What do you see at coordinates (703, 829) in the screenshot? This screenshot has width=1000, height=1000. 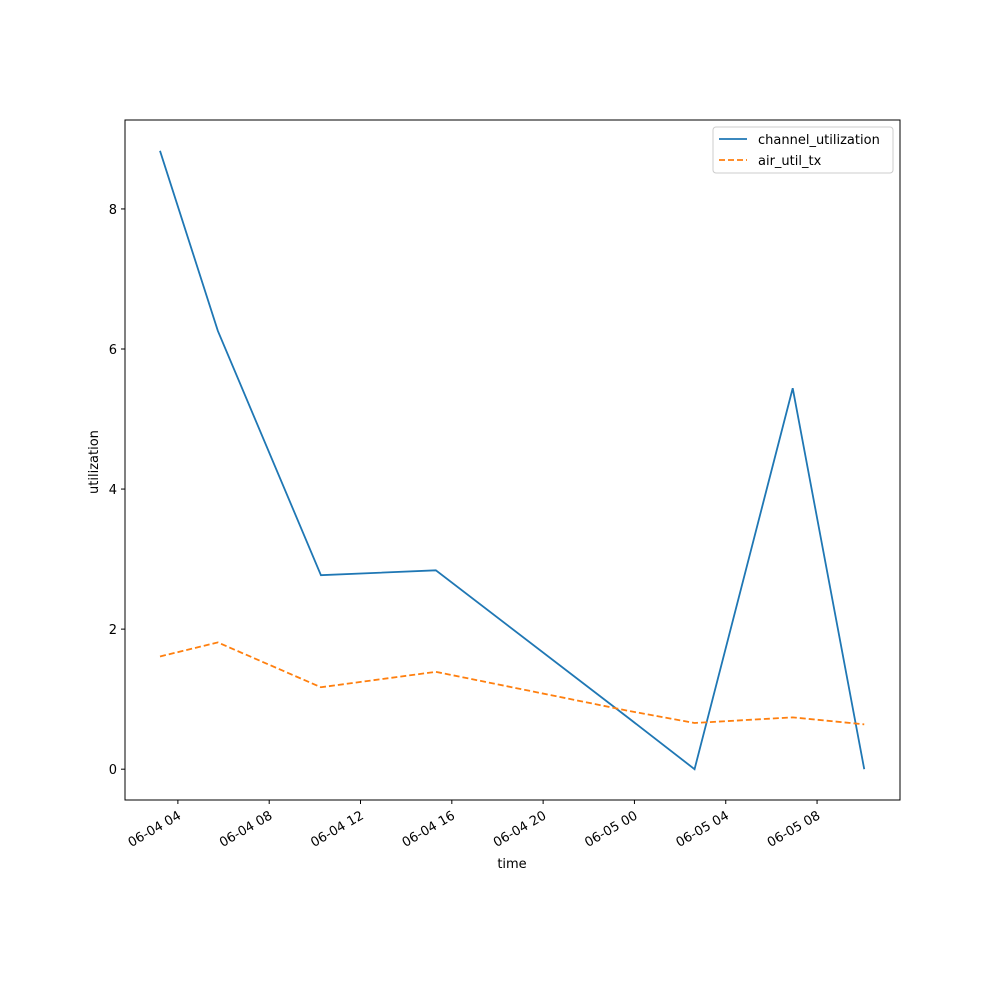 I see `x-tick-label: 06-05 04` at bounding box center [703, 829].